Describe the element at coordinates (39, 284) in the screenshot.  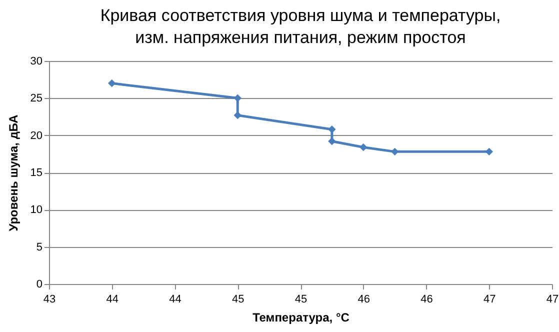
I see `y-tick-label: 0` at that location.